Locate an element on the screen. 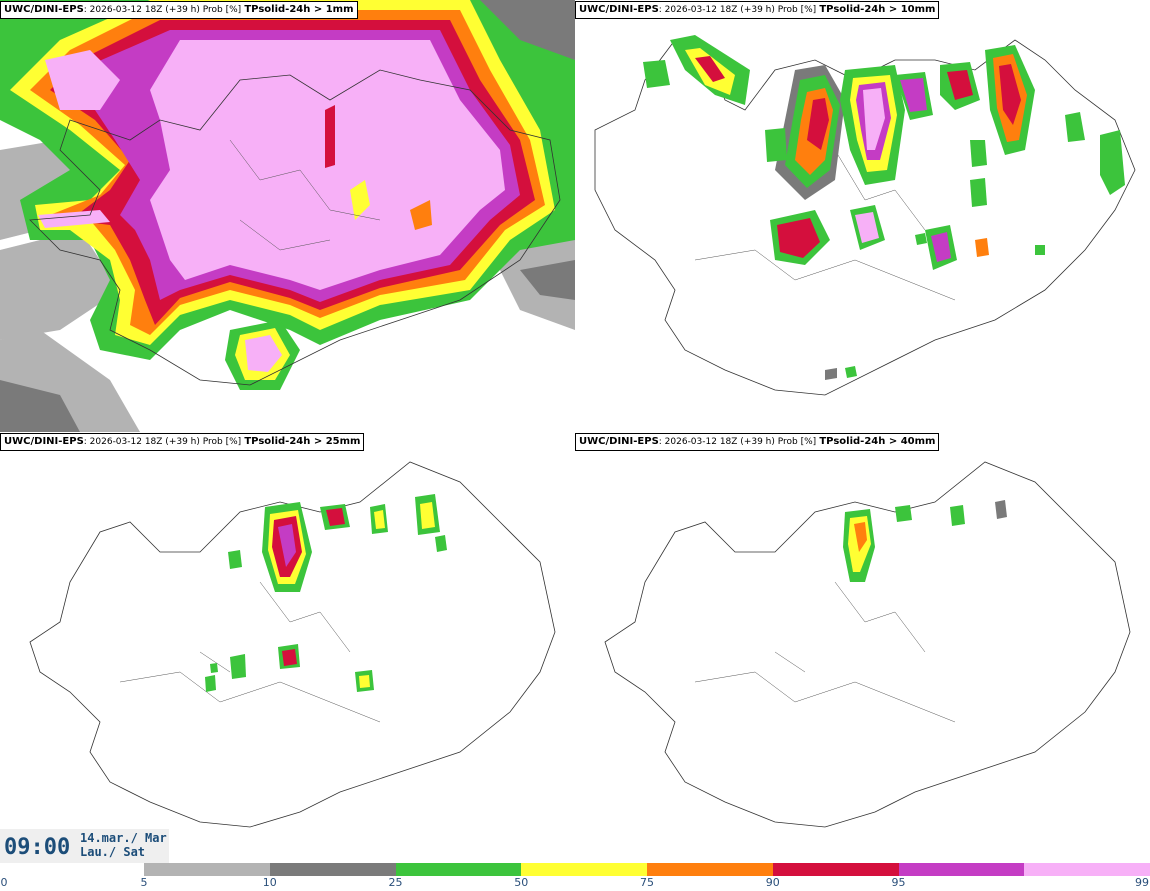  valid-time: 09:00 is located at coordinates (37, 847).